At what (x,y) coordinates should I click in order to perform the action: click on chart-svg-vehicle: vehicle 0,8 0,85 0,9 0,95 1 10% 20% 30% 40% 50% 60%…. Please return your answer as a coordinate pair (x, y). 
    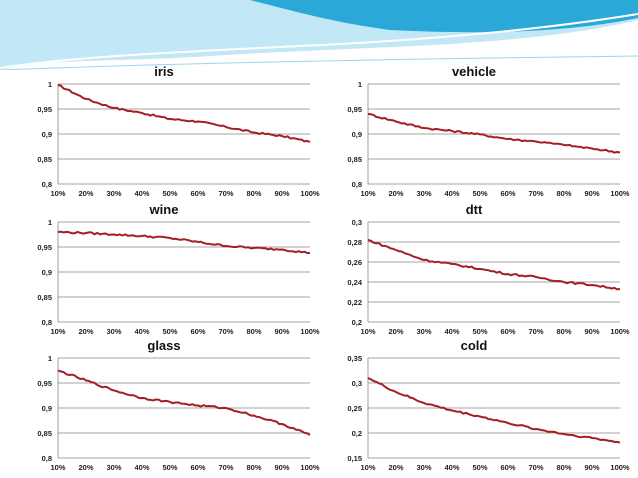
    Looking at the image, I should click on (488, 131).